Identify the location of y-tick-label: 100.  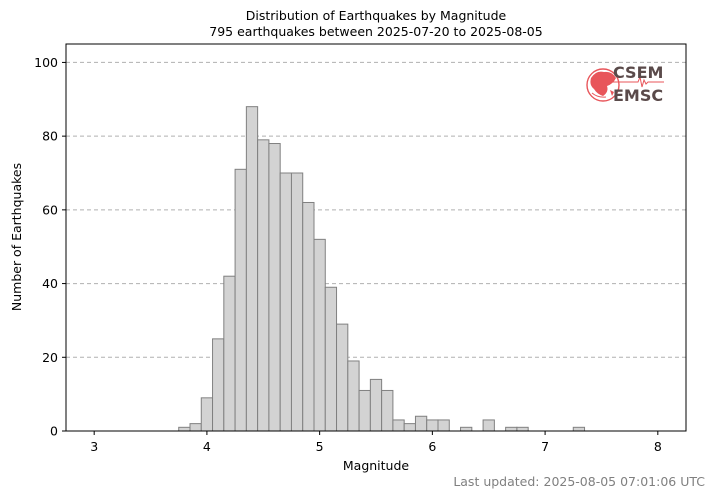
(46, 62).